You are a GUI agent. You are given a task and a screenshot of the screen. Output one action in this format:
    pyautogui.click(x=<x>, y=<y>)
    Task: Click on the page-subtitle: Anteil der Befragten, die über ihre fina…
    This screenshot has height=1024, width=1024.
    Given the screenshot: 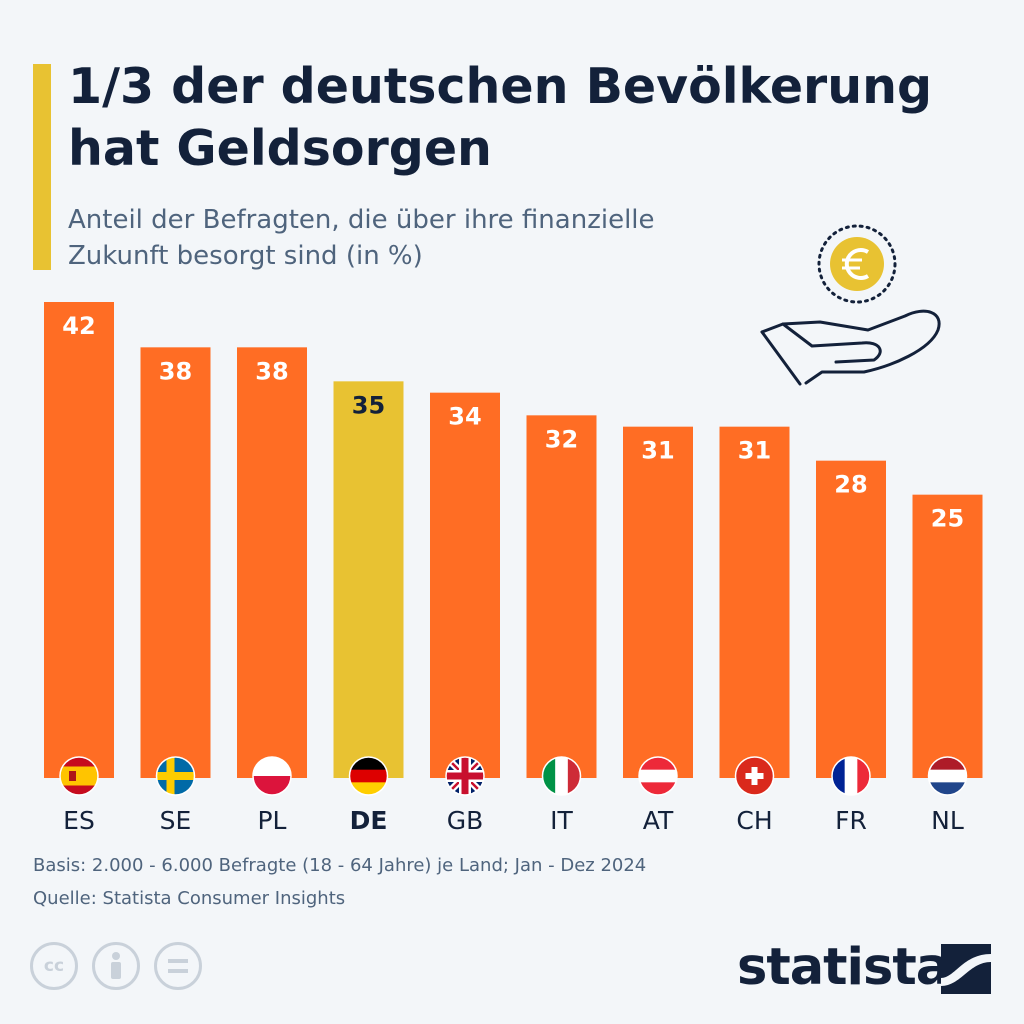 What is the action you would take?
    pyautogui.click(x=361, y=238)
    